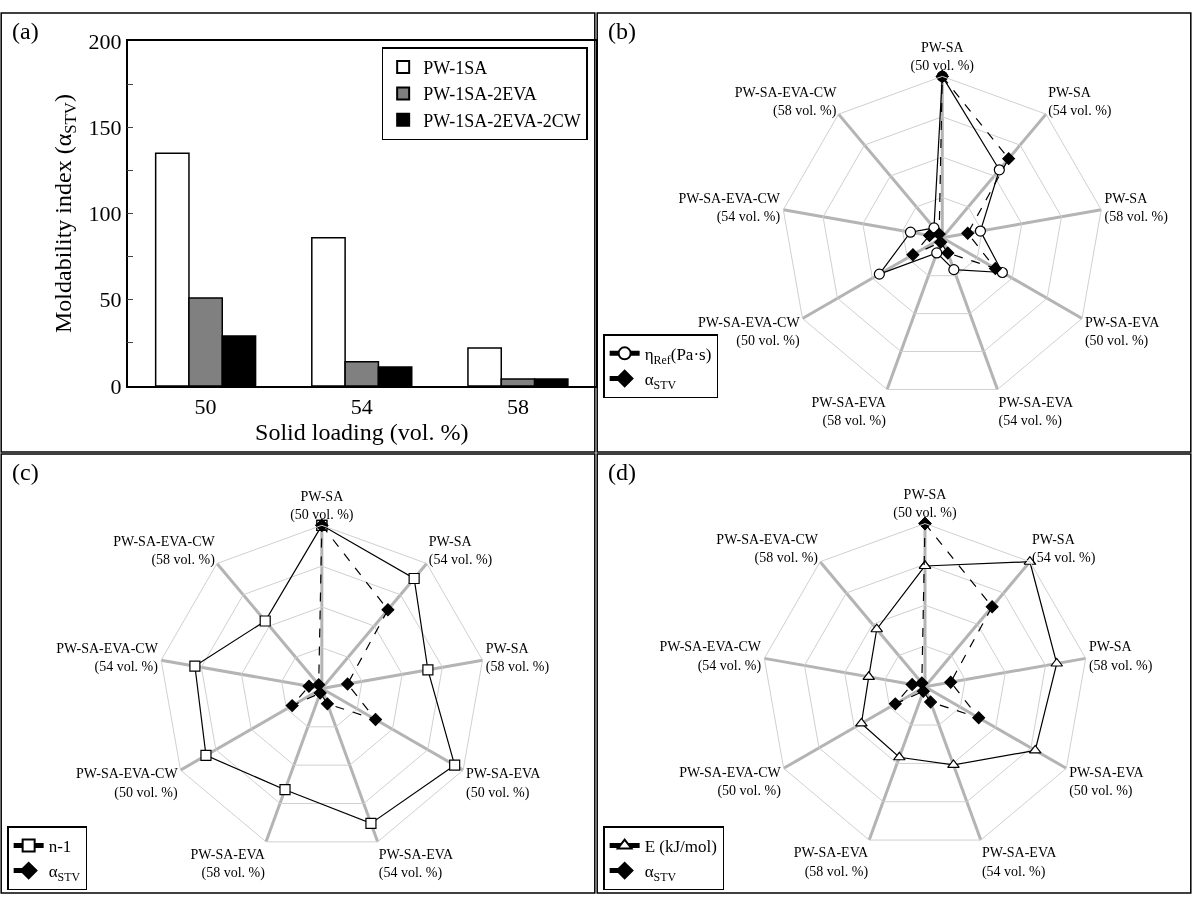  What do you see at coordinates (25, 472) in the screenshot?
I see `chart-title: (c)` at bounding box center [25, 472].